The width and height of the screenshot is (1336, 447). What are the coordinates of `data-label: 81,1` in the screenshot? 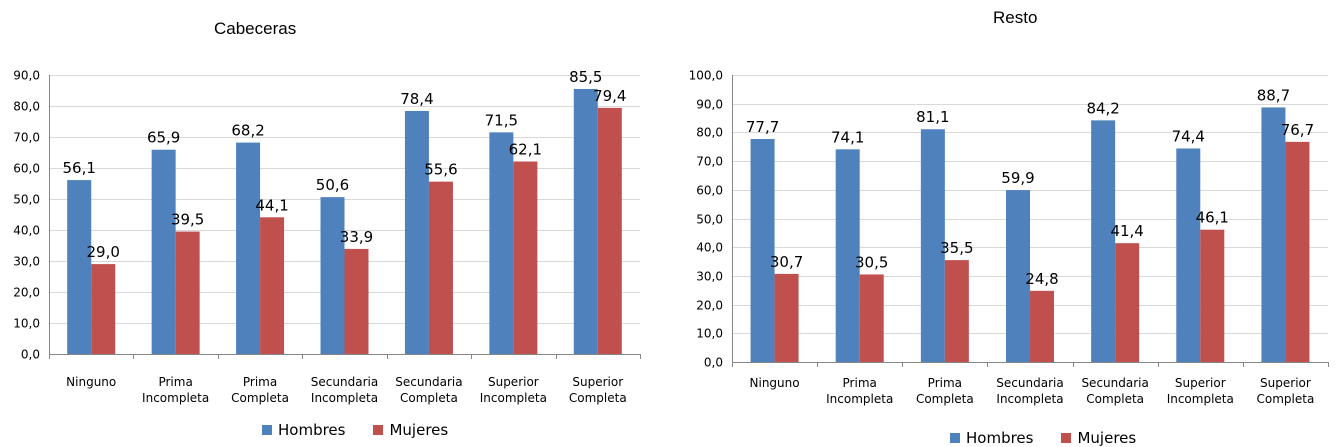 It's located at (932, 117).